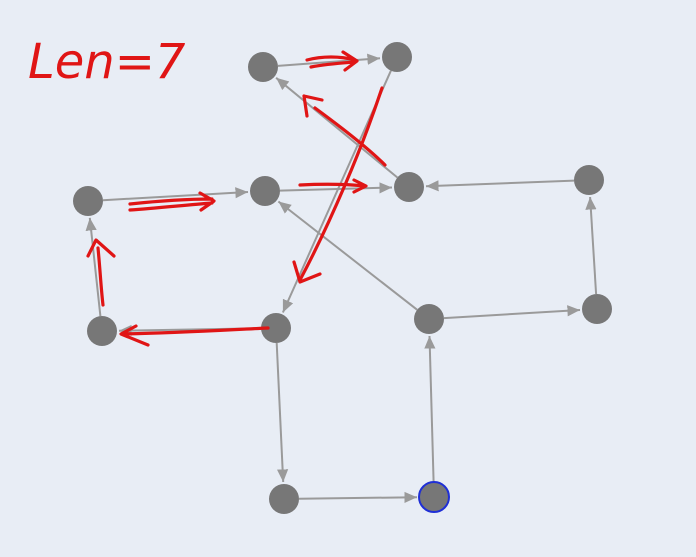  Describe the element at coordinates (512, 312) in the screenshot. I see `edge-n9-n10` at that location.